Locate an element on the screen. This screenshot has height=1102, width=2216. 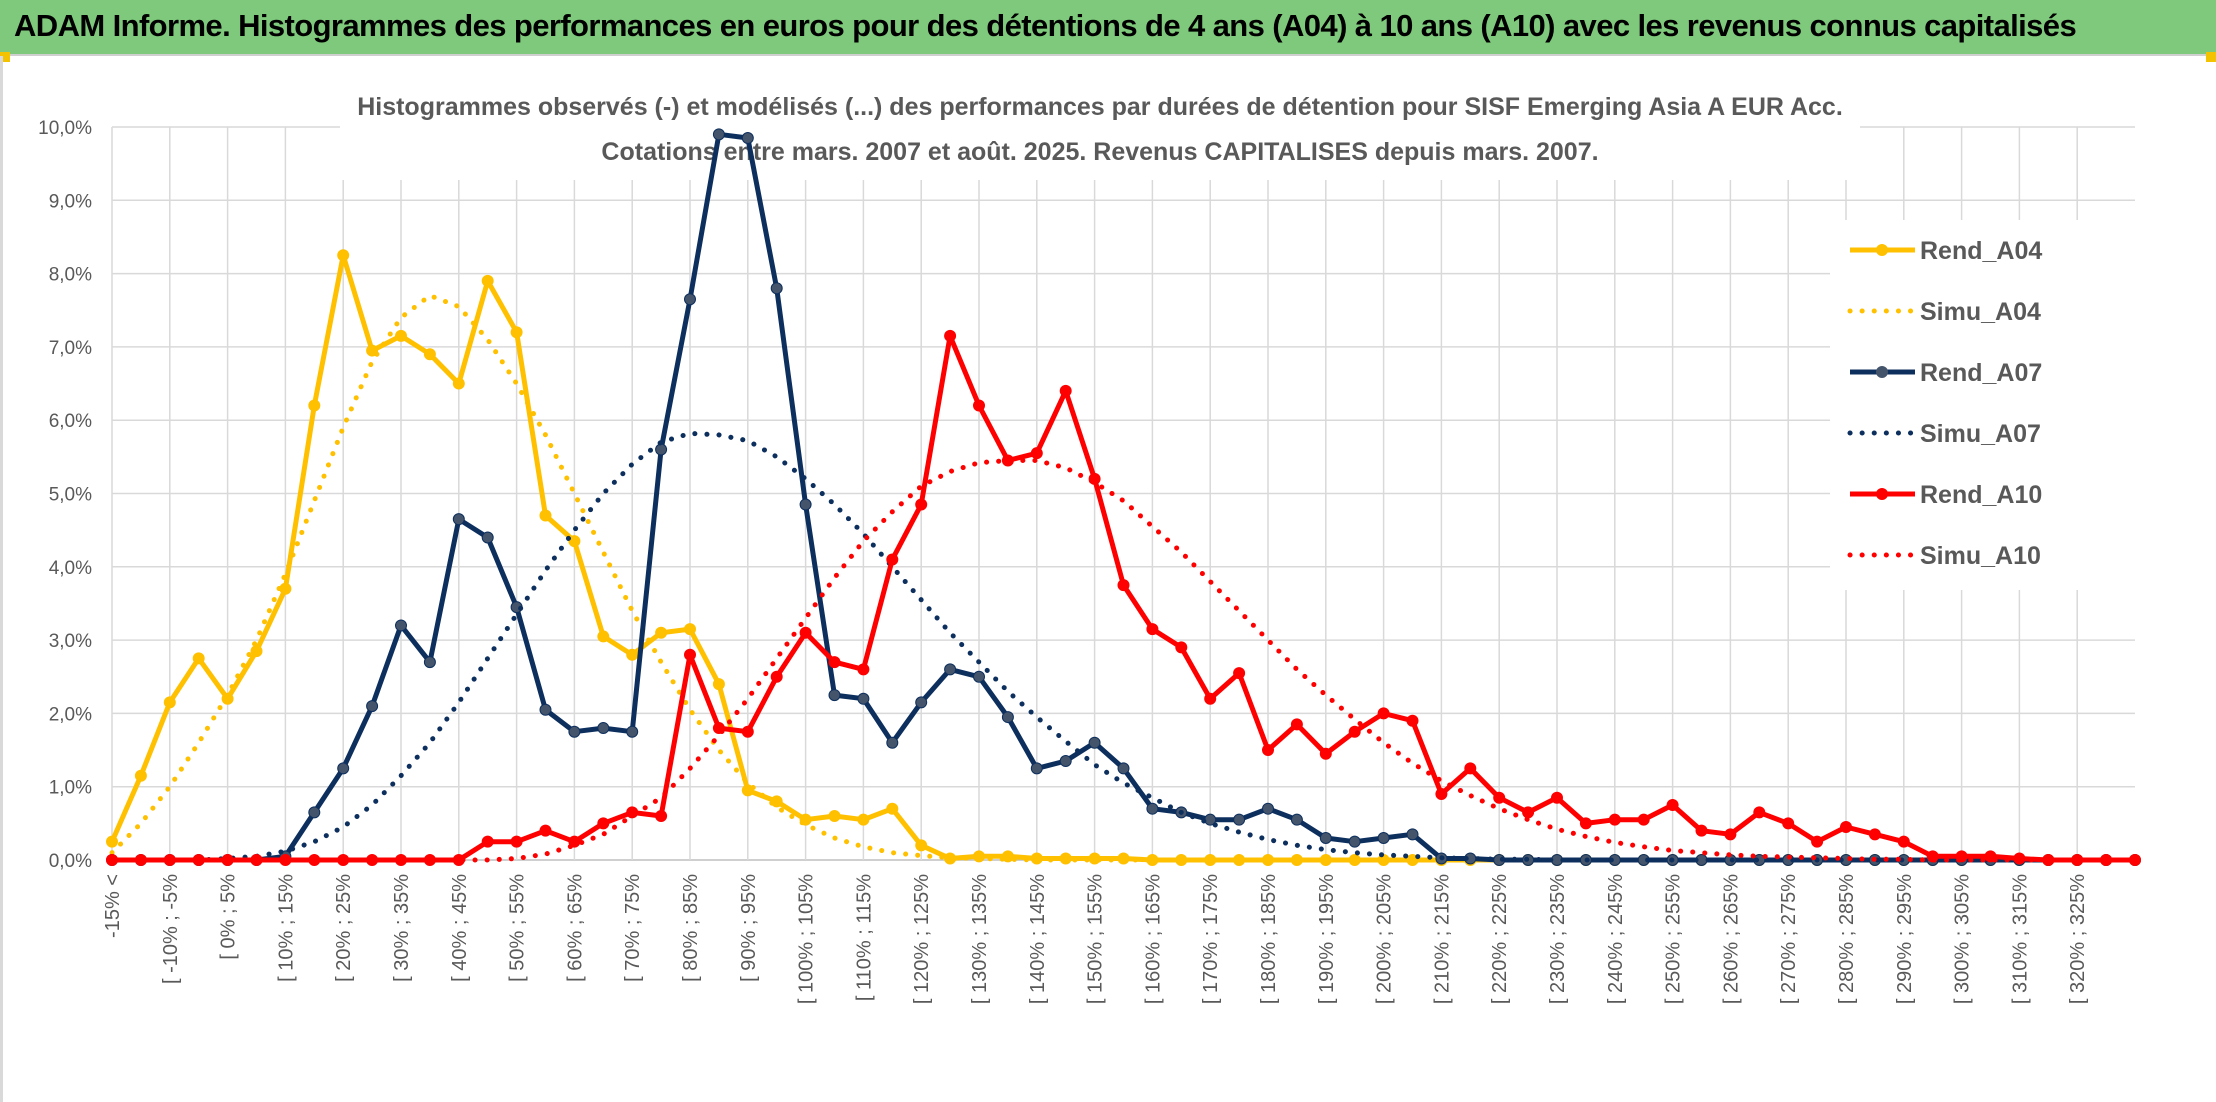
x-tick-label: [ 320% ; 325% is located at coordinates (2078, 939).